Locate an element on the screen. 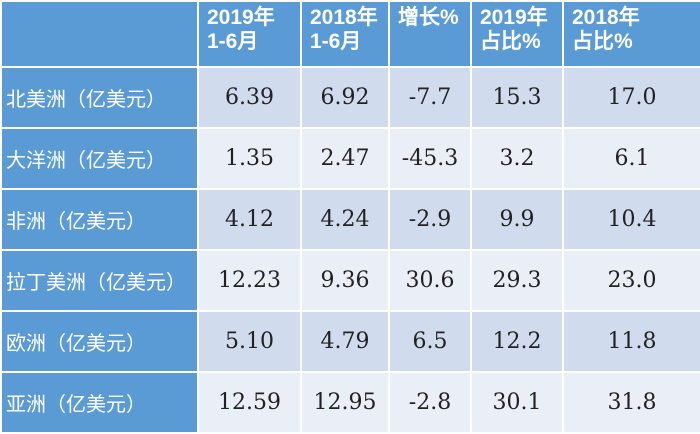  table-cell: 4.12 is located at coordinates (249, 219).